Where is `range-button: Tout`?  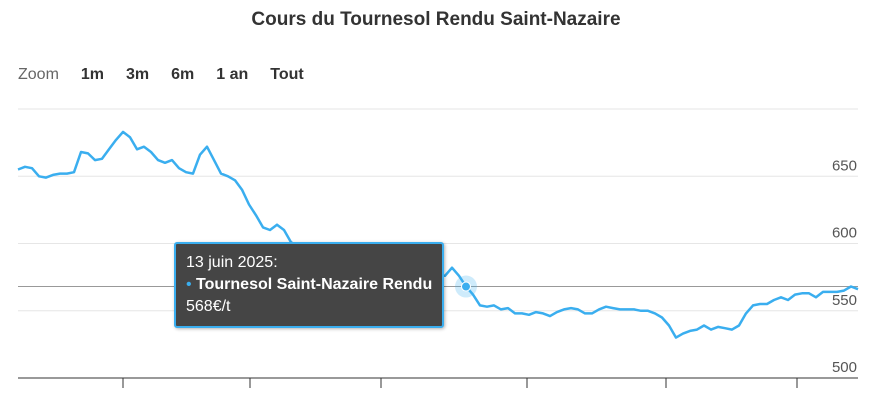
range-button: Tout is located at coordinates (287, 74).